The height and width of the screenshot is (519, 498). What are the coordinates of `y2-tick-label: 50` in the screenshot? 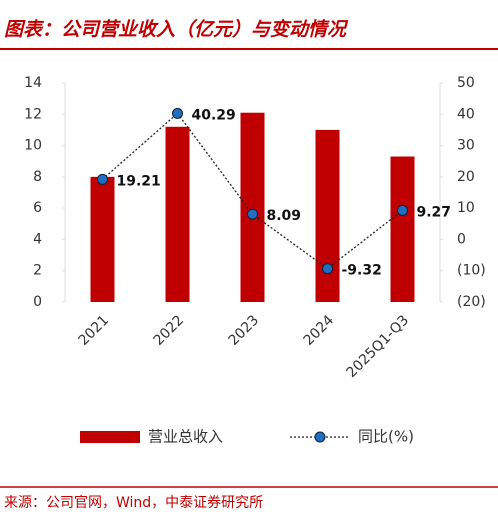 It's located at (466, 83).